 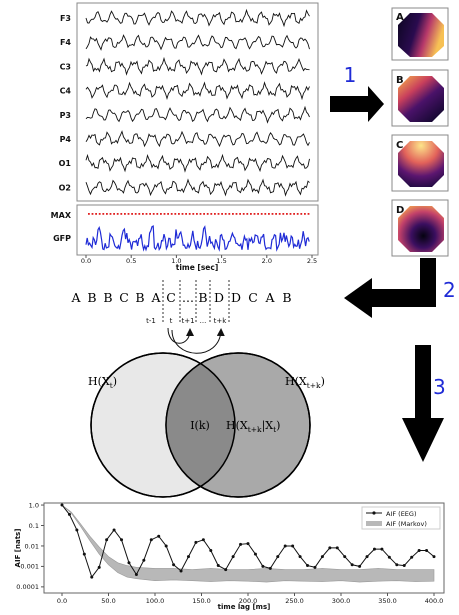 I want to click on aif-y-tick-label: 0.01, so click(x=32, y=546).